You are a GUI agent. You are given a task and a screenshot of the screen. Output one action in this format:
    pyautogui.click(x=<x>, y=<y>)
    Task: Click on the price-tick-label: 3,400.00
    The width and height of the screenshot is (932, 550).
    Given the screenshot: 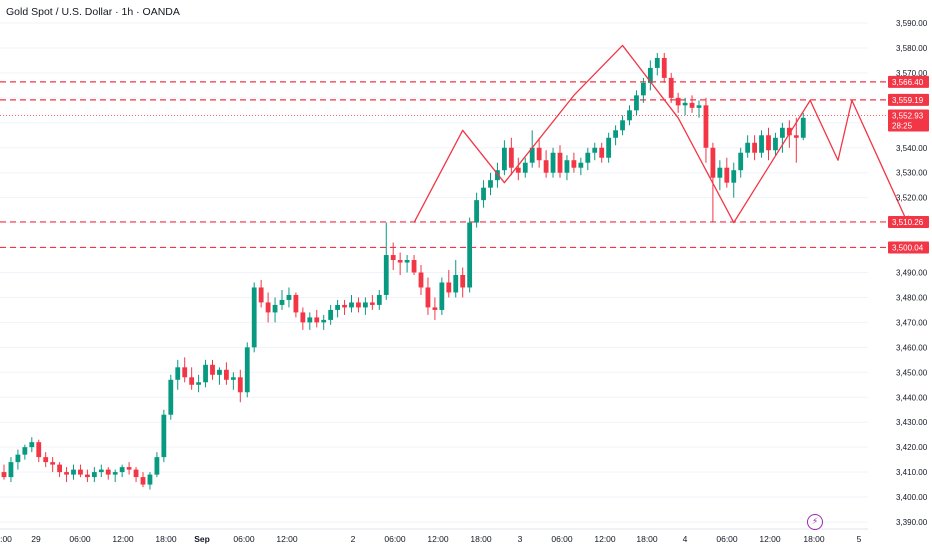 What is the action you would take?
    pyautogui.click(x=912, y=497)
    